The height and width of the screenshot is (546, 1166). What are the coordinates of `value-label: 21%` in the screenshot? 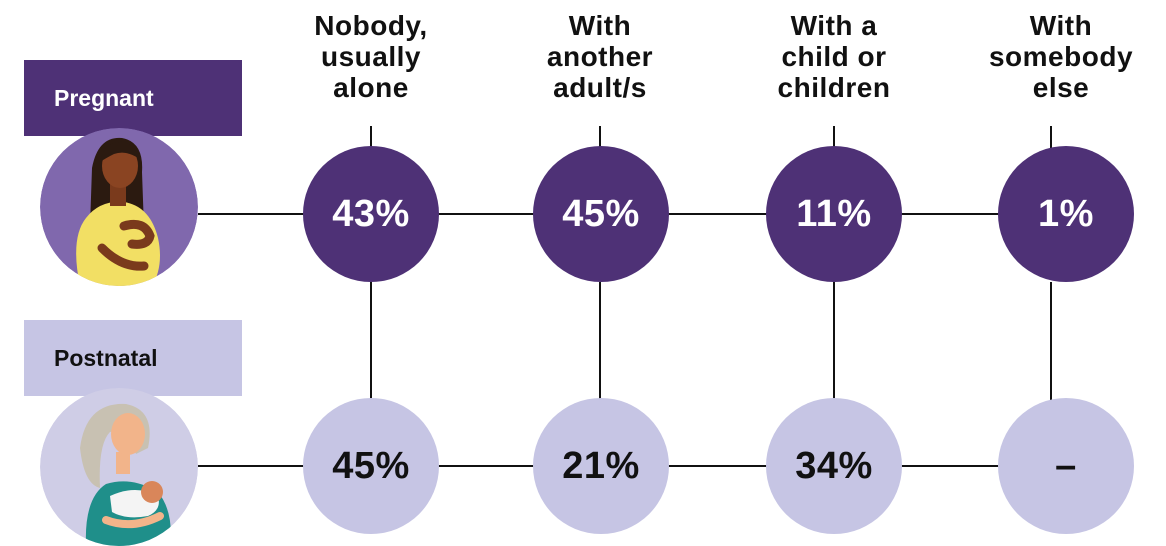 It's located at (601, 465).